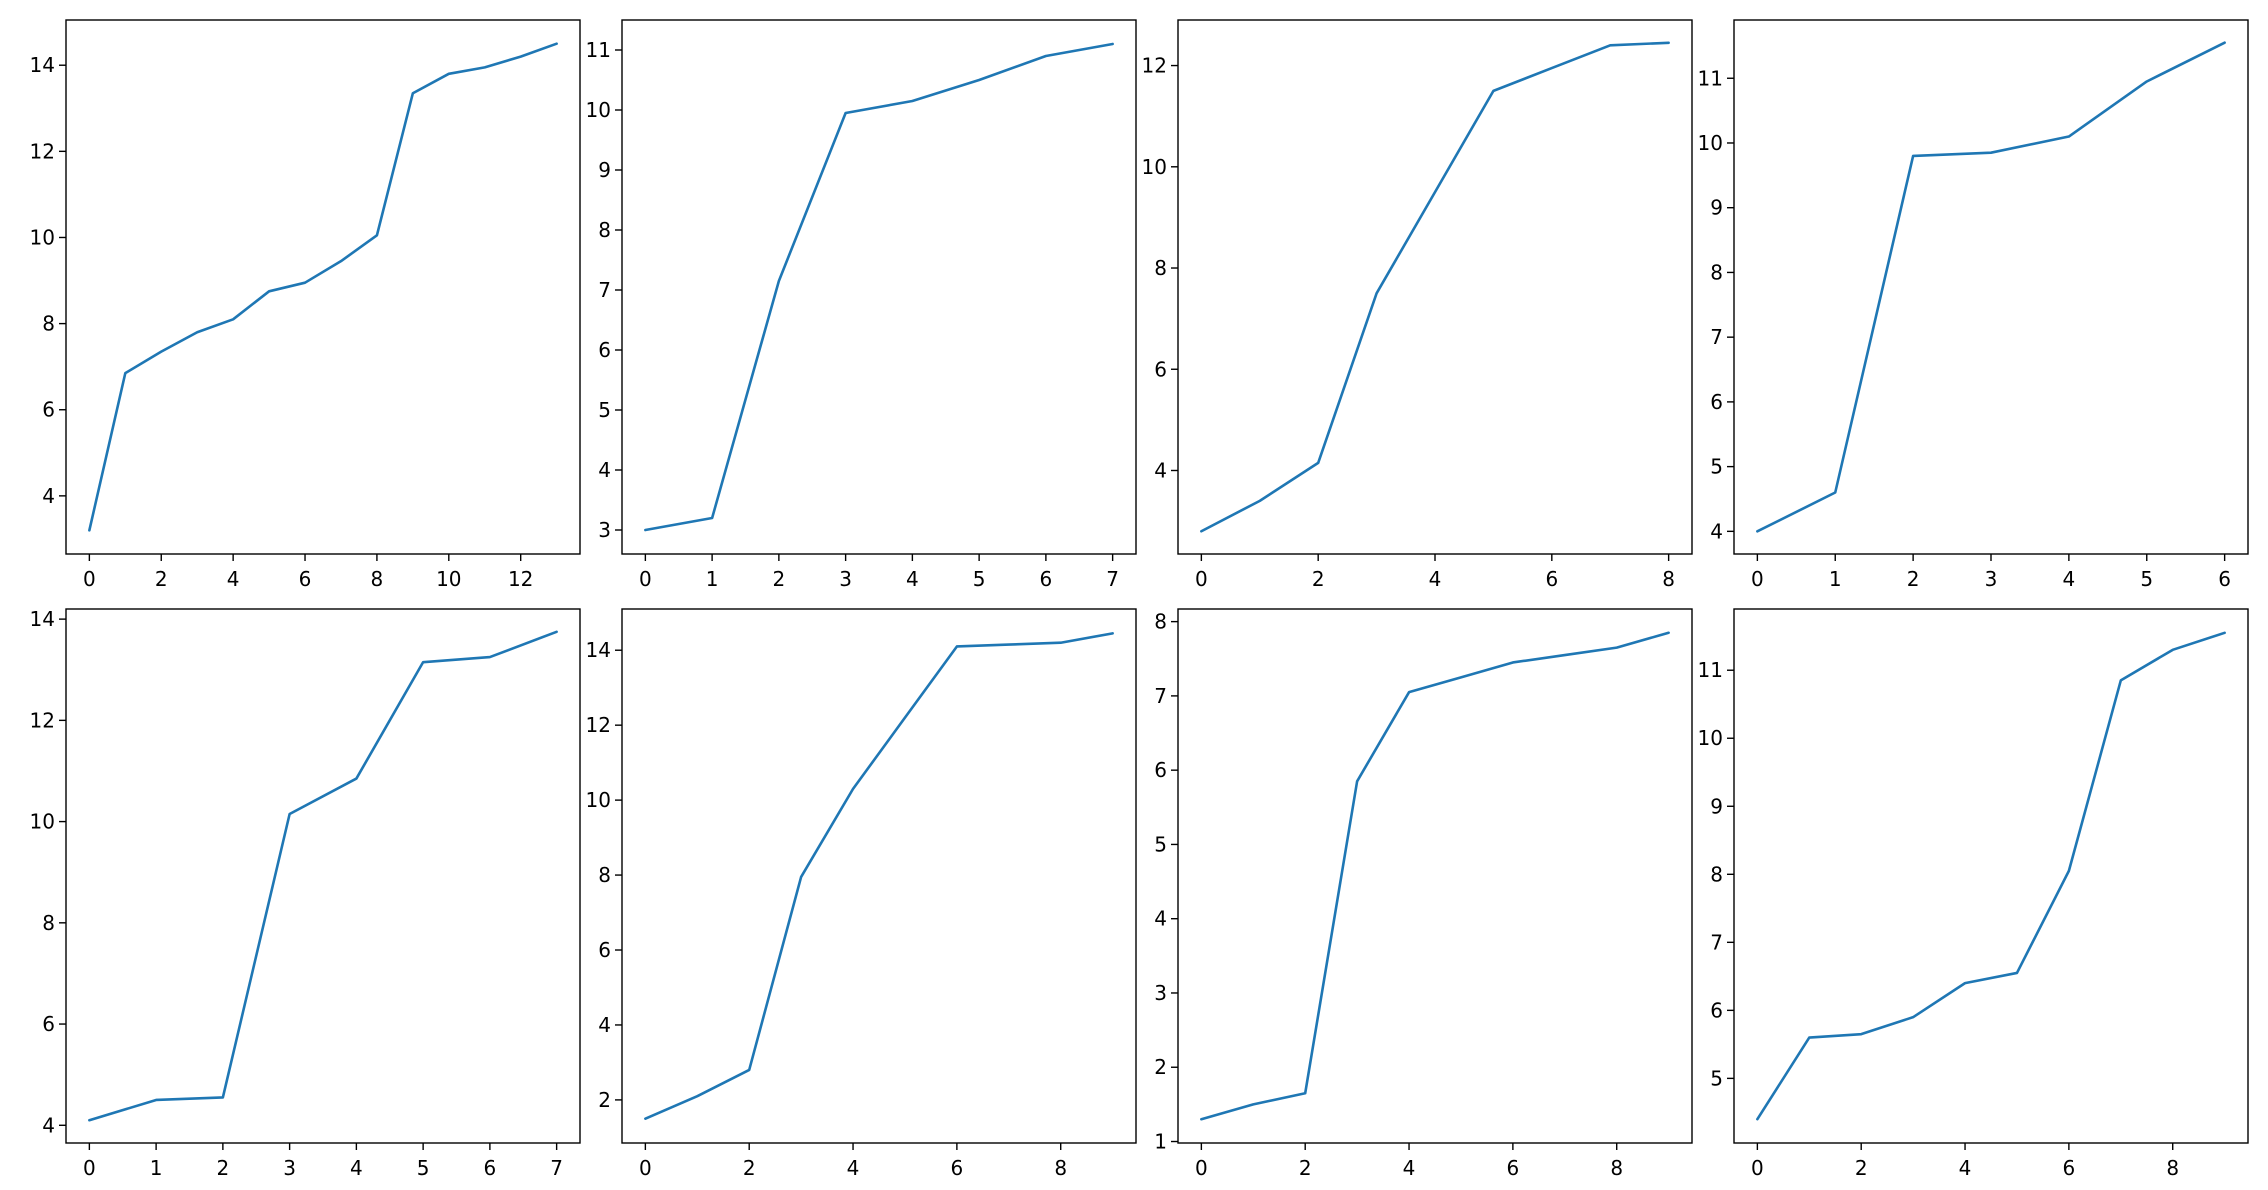  What do you see at coordinates (1160, 1142) in the screenshot?
I see `y-tick-label: 1` at bounding box center [1160, 1142].